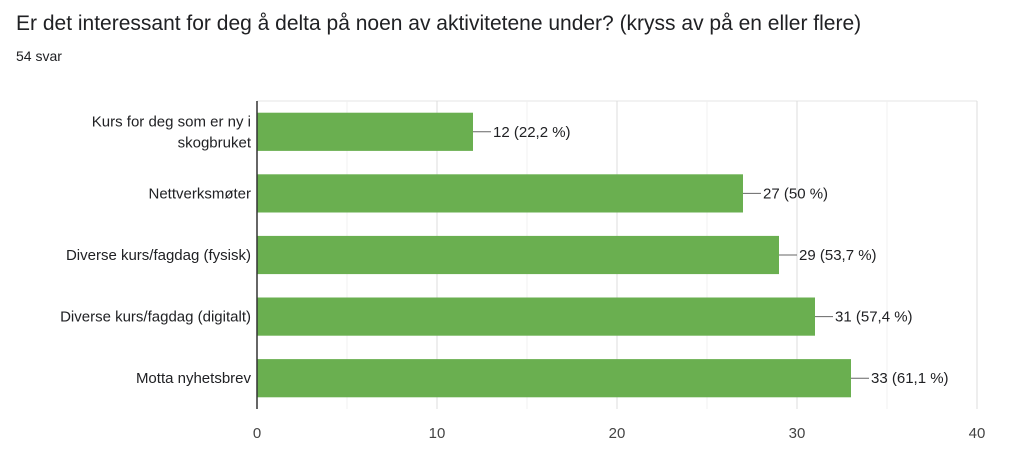 The height and width of the screenshot is (462, 1016). What do you see at coordinates (838, 255) in the screenshot?
I see `data-label: 29 (53,7 %)` at bounding box center [838, 255].